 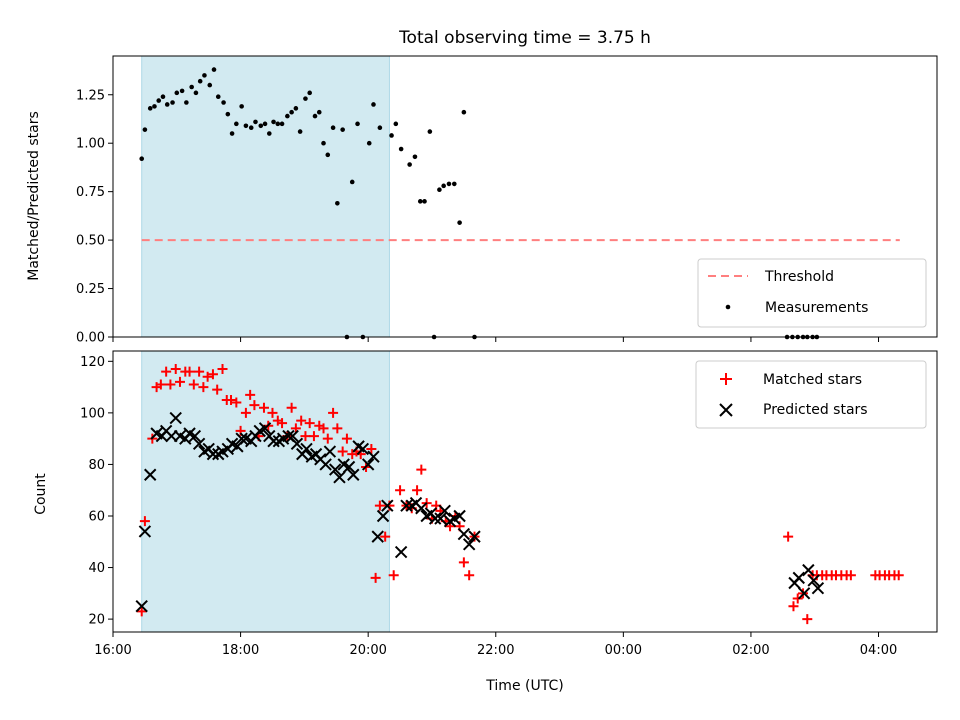 What do you see at coordinates (726, 379) in the screenshot?
I see `legend-matched-swatch` at bounding box center [726, 379].